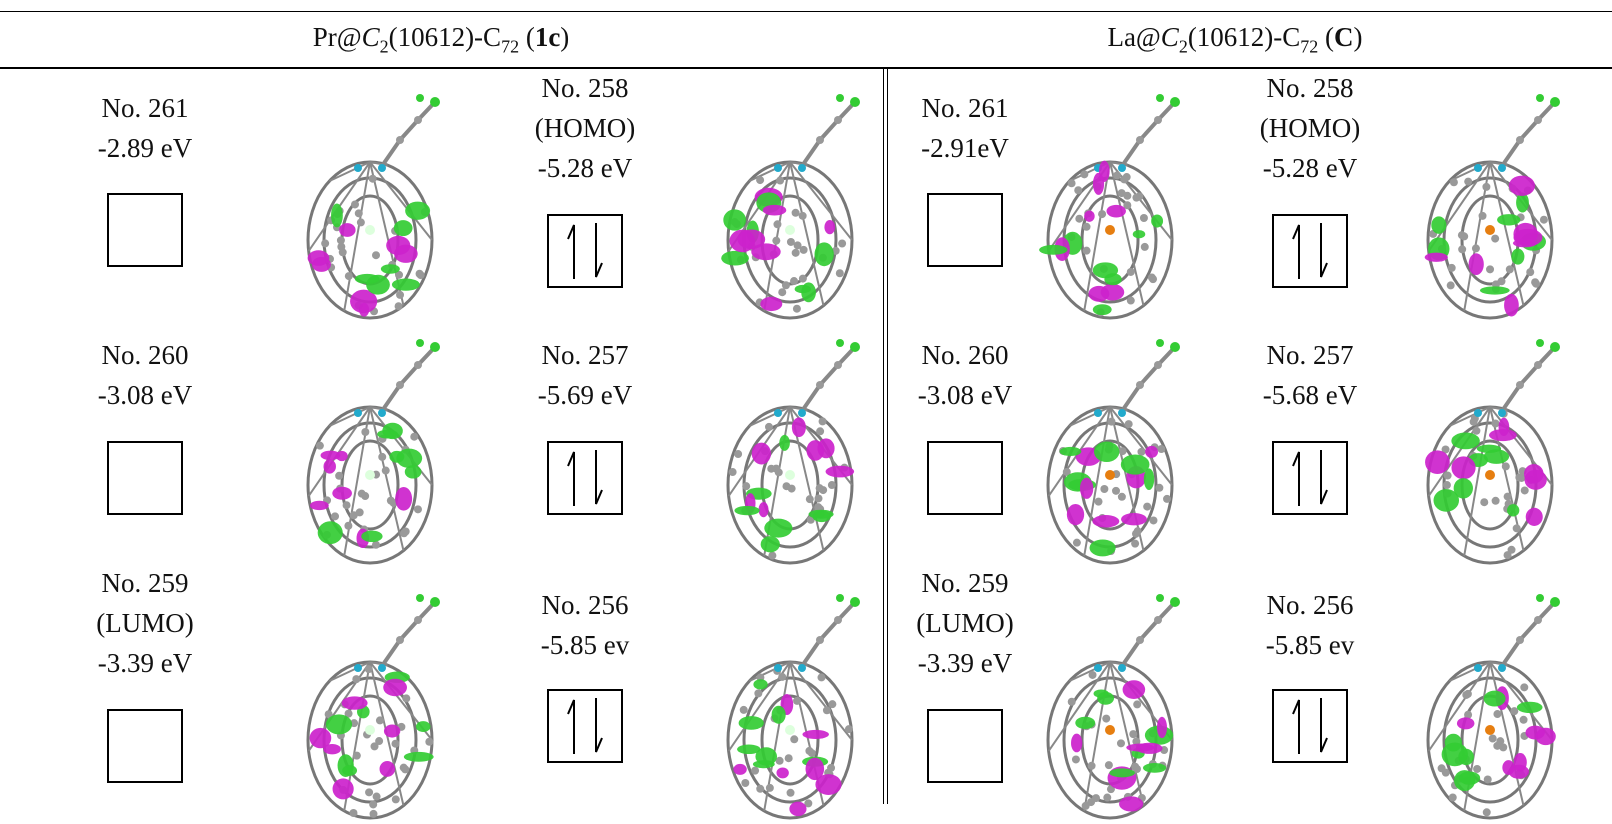 This screenshot has width=1612, height=824. What do you see at coordinates (510, 46) in the screenshot?
I see `header-part: 72` at bounding box center [510, 46].